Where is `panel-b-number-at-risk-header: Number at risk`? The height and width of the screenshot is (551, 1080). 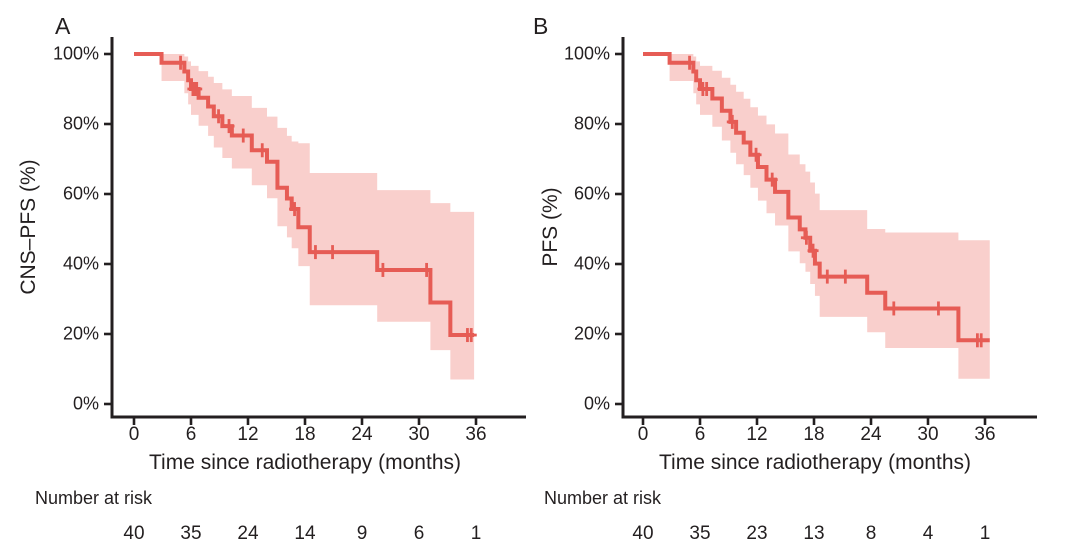
panel-b-number-at-risk-header: Number at risk is located at coordinates (603, 498).